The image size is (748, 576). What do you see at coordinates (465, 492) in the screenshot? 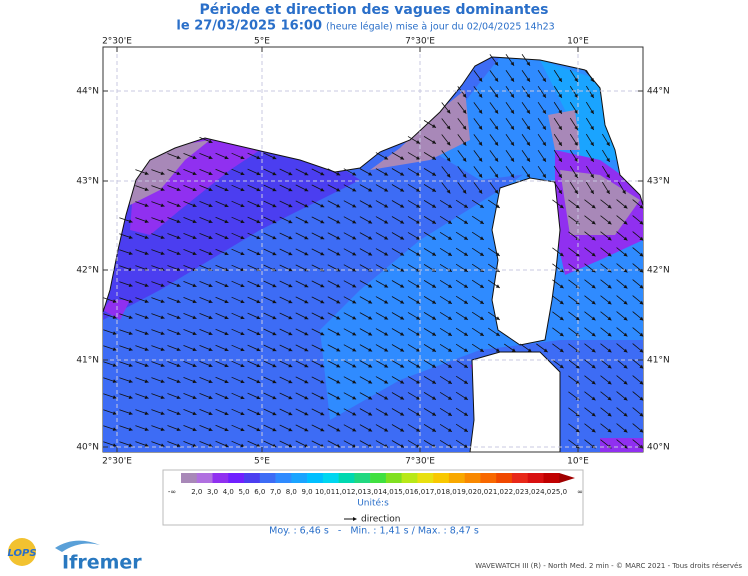
I see `colorbar-label: 19,0` at bounding box center [465, 492].